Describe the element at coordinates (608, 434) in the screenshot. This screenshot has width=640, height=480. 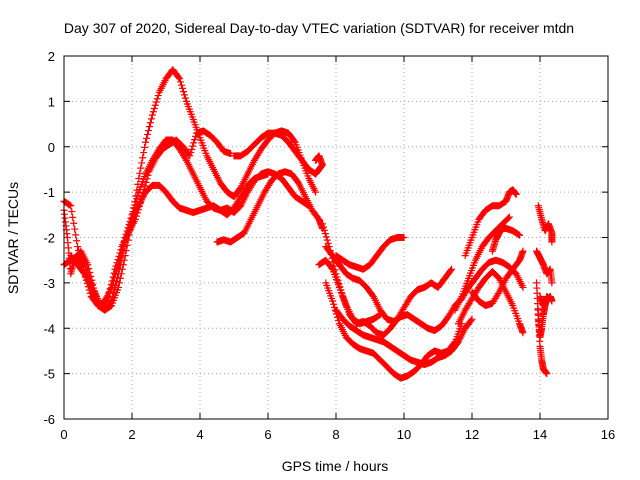
I see `x-tick-label: 16` at that location.